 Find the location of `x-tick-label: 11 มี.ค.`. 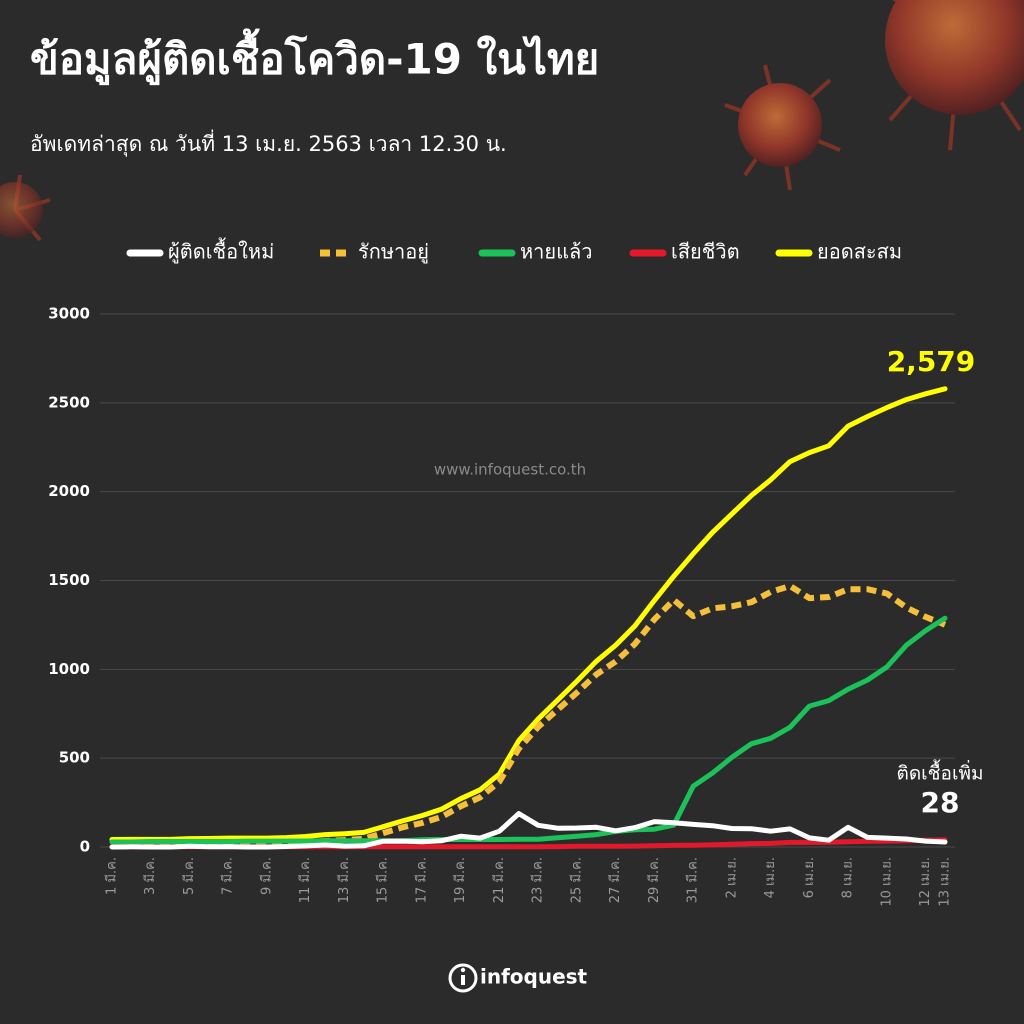

x-tick-label: 11 มี.ค. is located at coordinates (305, 880).